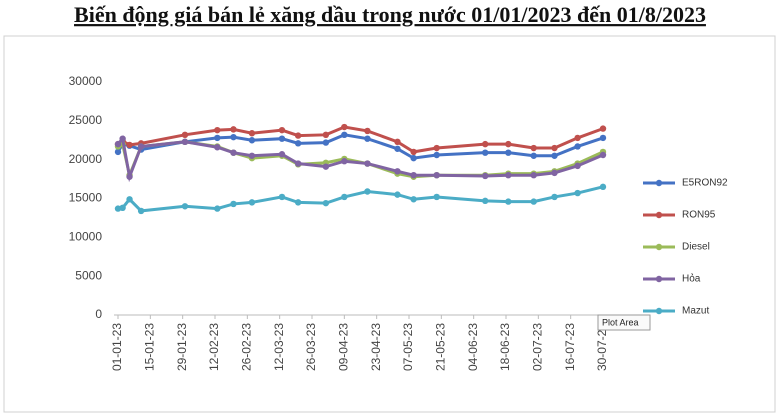 Image resolution: width=780 pixels, height=418 pixels. I want to click on x-tick-label: 09-04-23, so click(344, 347).